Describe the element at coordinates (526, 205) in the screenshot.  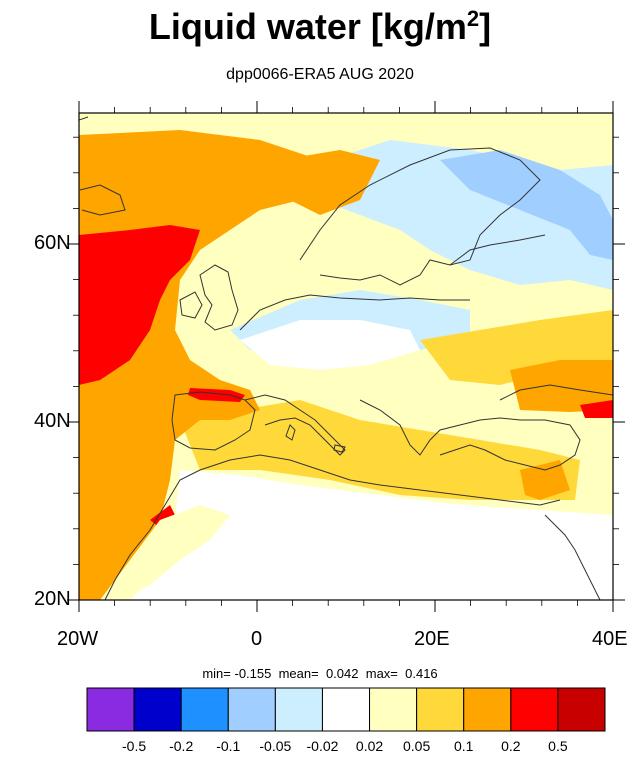
I see `field-blue-patch-arctic` at that location.